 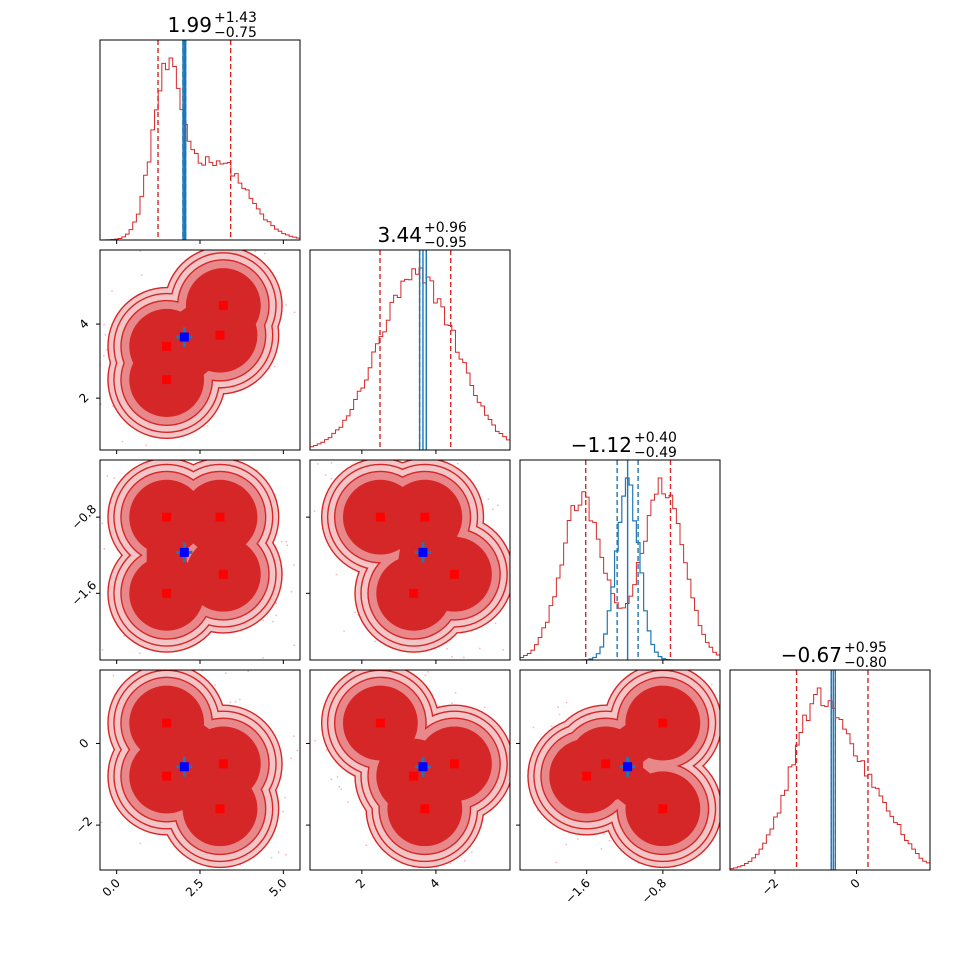 I want to click on x-tick-label: 2.5, so click(x=194, y=887).